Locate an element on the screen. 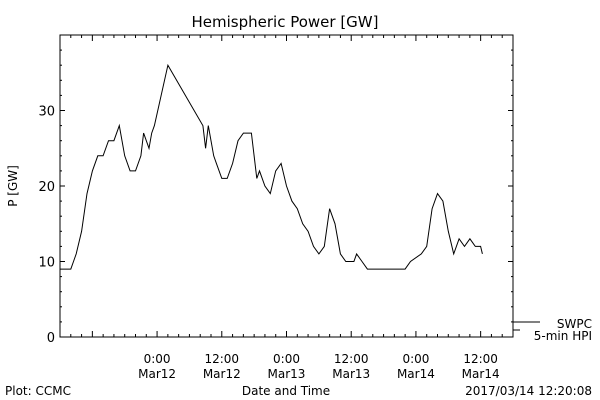  legend: SWPC 5-min HPI is located at coordinates (552, 330).